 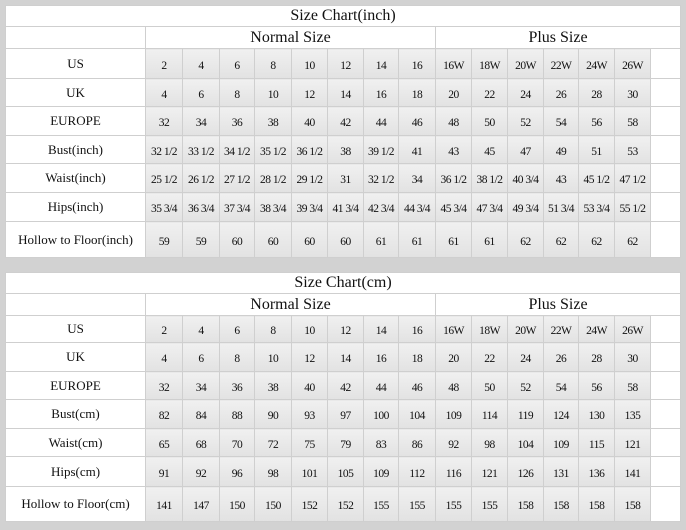 What do you see at coordinates (561, 385) in the screenshot?
I see `size-value: 54` at bounding box center [561, 385].